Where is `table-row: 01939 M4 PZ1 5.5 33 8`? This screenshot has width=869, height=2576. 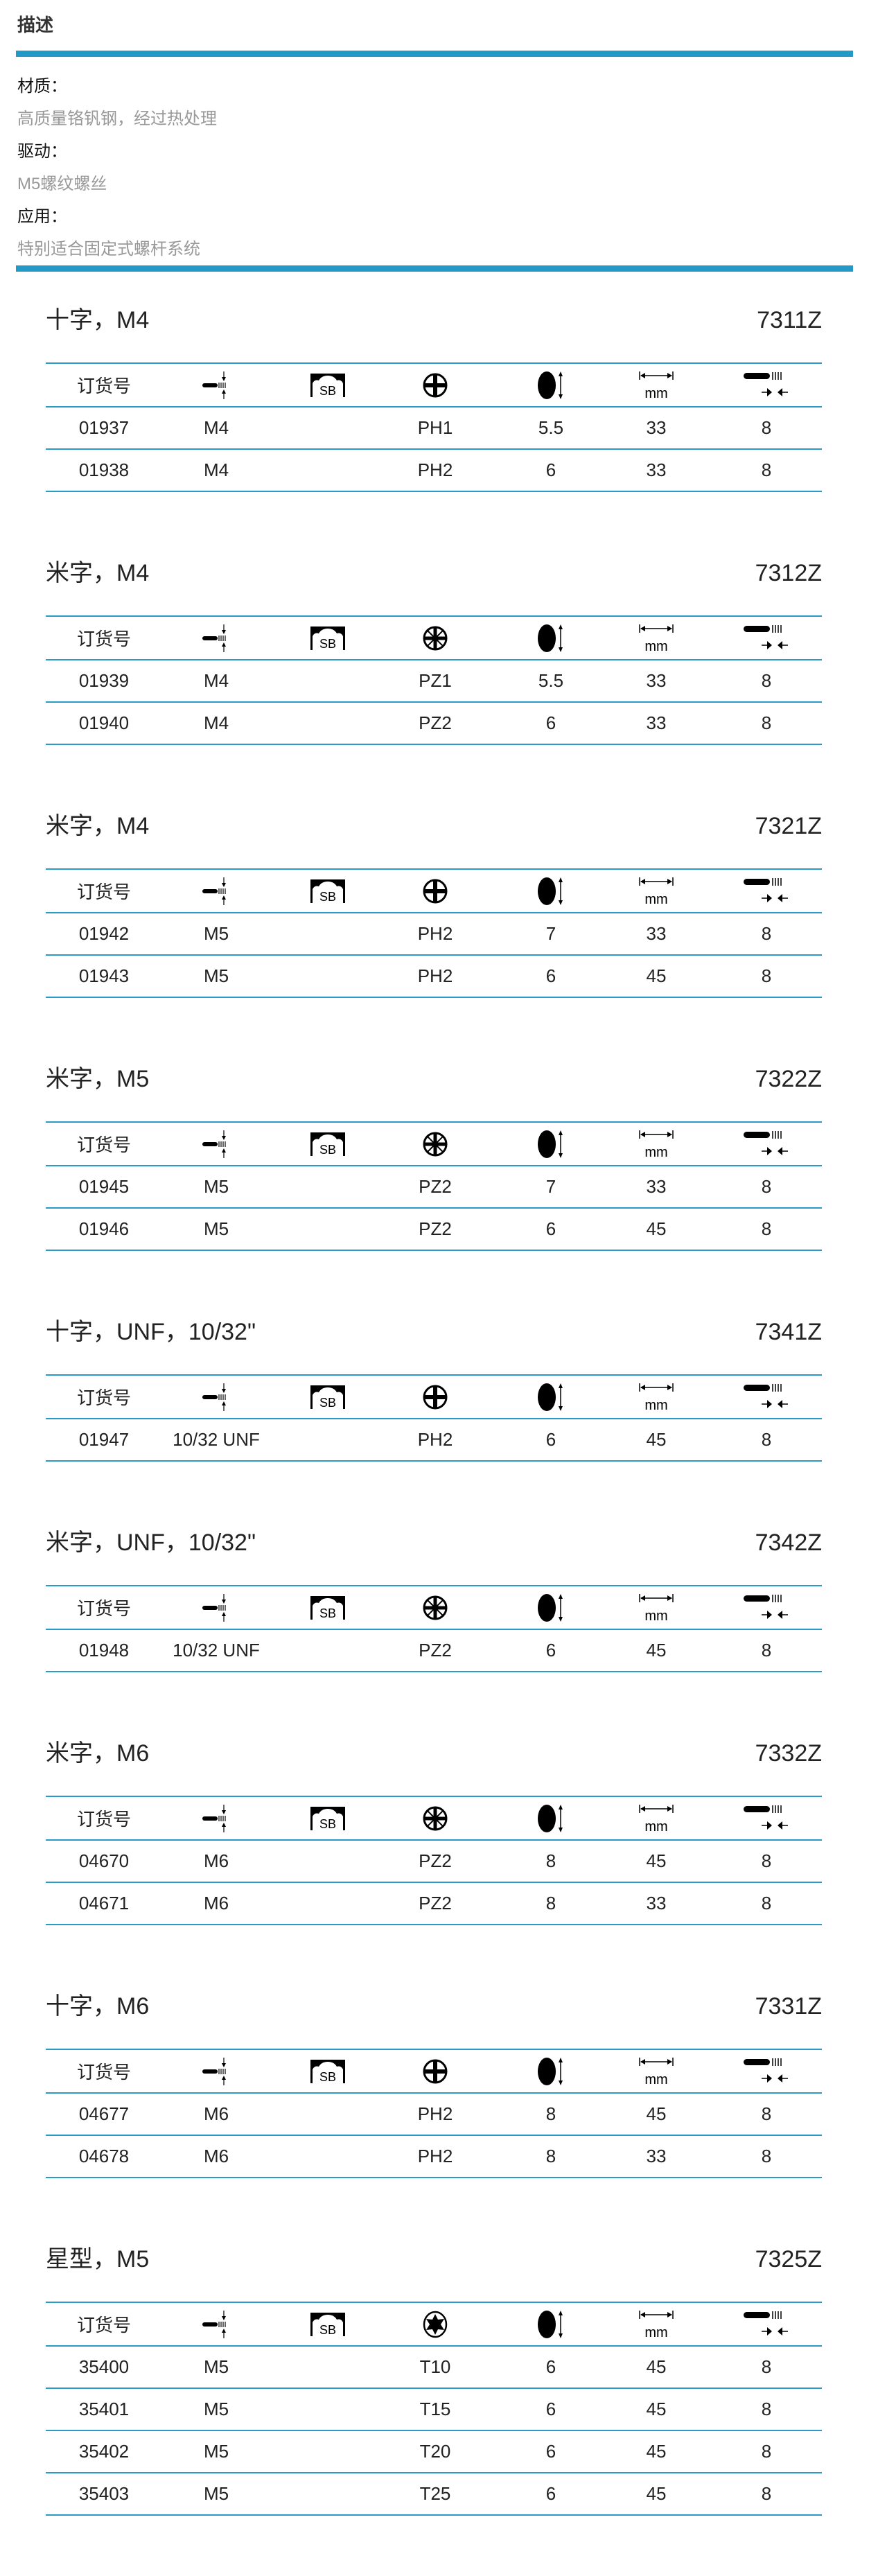
table-row: 01939 M4 PZ1 5.5 33 8 is located at coordinates (434, 681).